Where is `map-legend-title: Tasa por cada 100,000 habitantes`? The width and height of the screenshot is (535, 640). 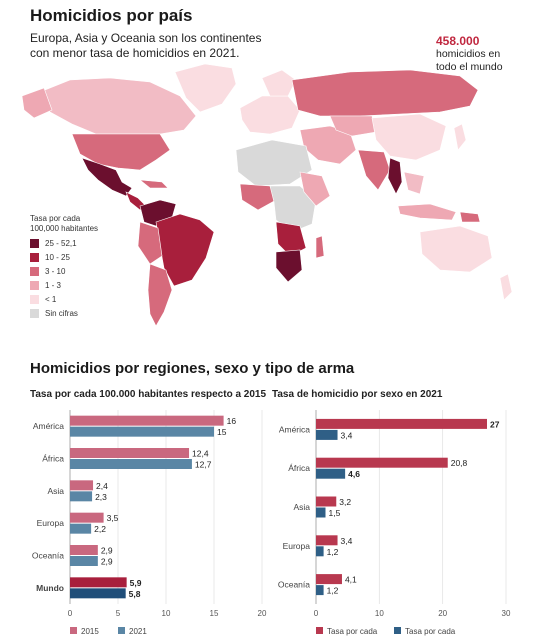 map-legend-title: Tasa por cada 100,000 habitantes is located at coordinates (64, 224).